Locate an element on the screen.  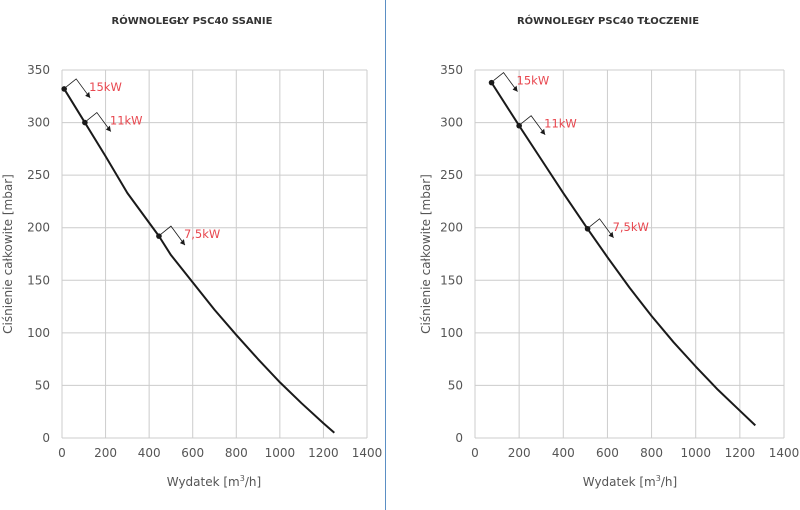
chart-title: RÓWNOLEGŁY PSC40 TŁOCZENIE is located at coordinates (608, 20).